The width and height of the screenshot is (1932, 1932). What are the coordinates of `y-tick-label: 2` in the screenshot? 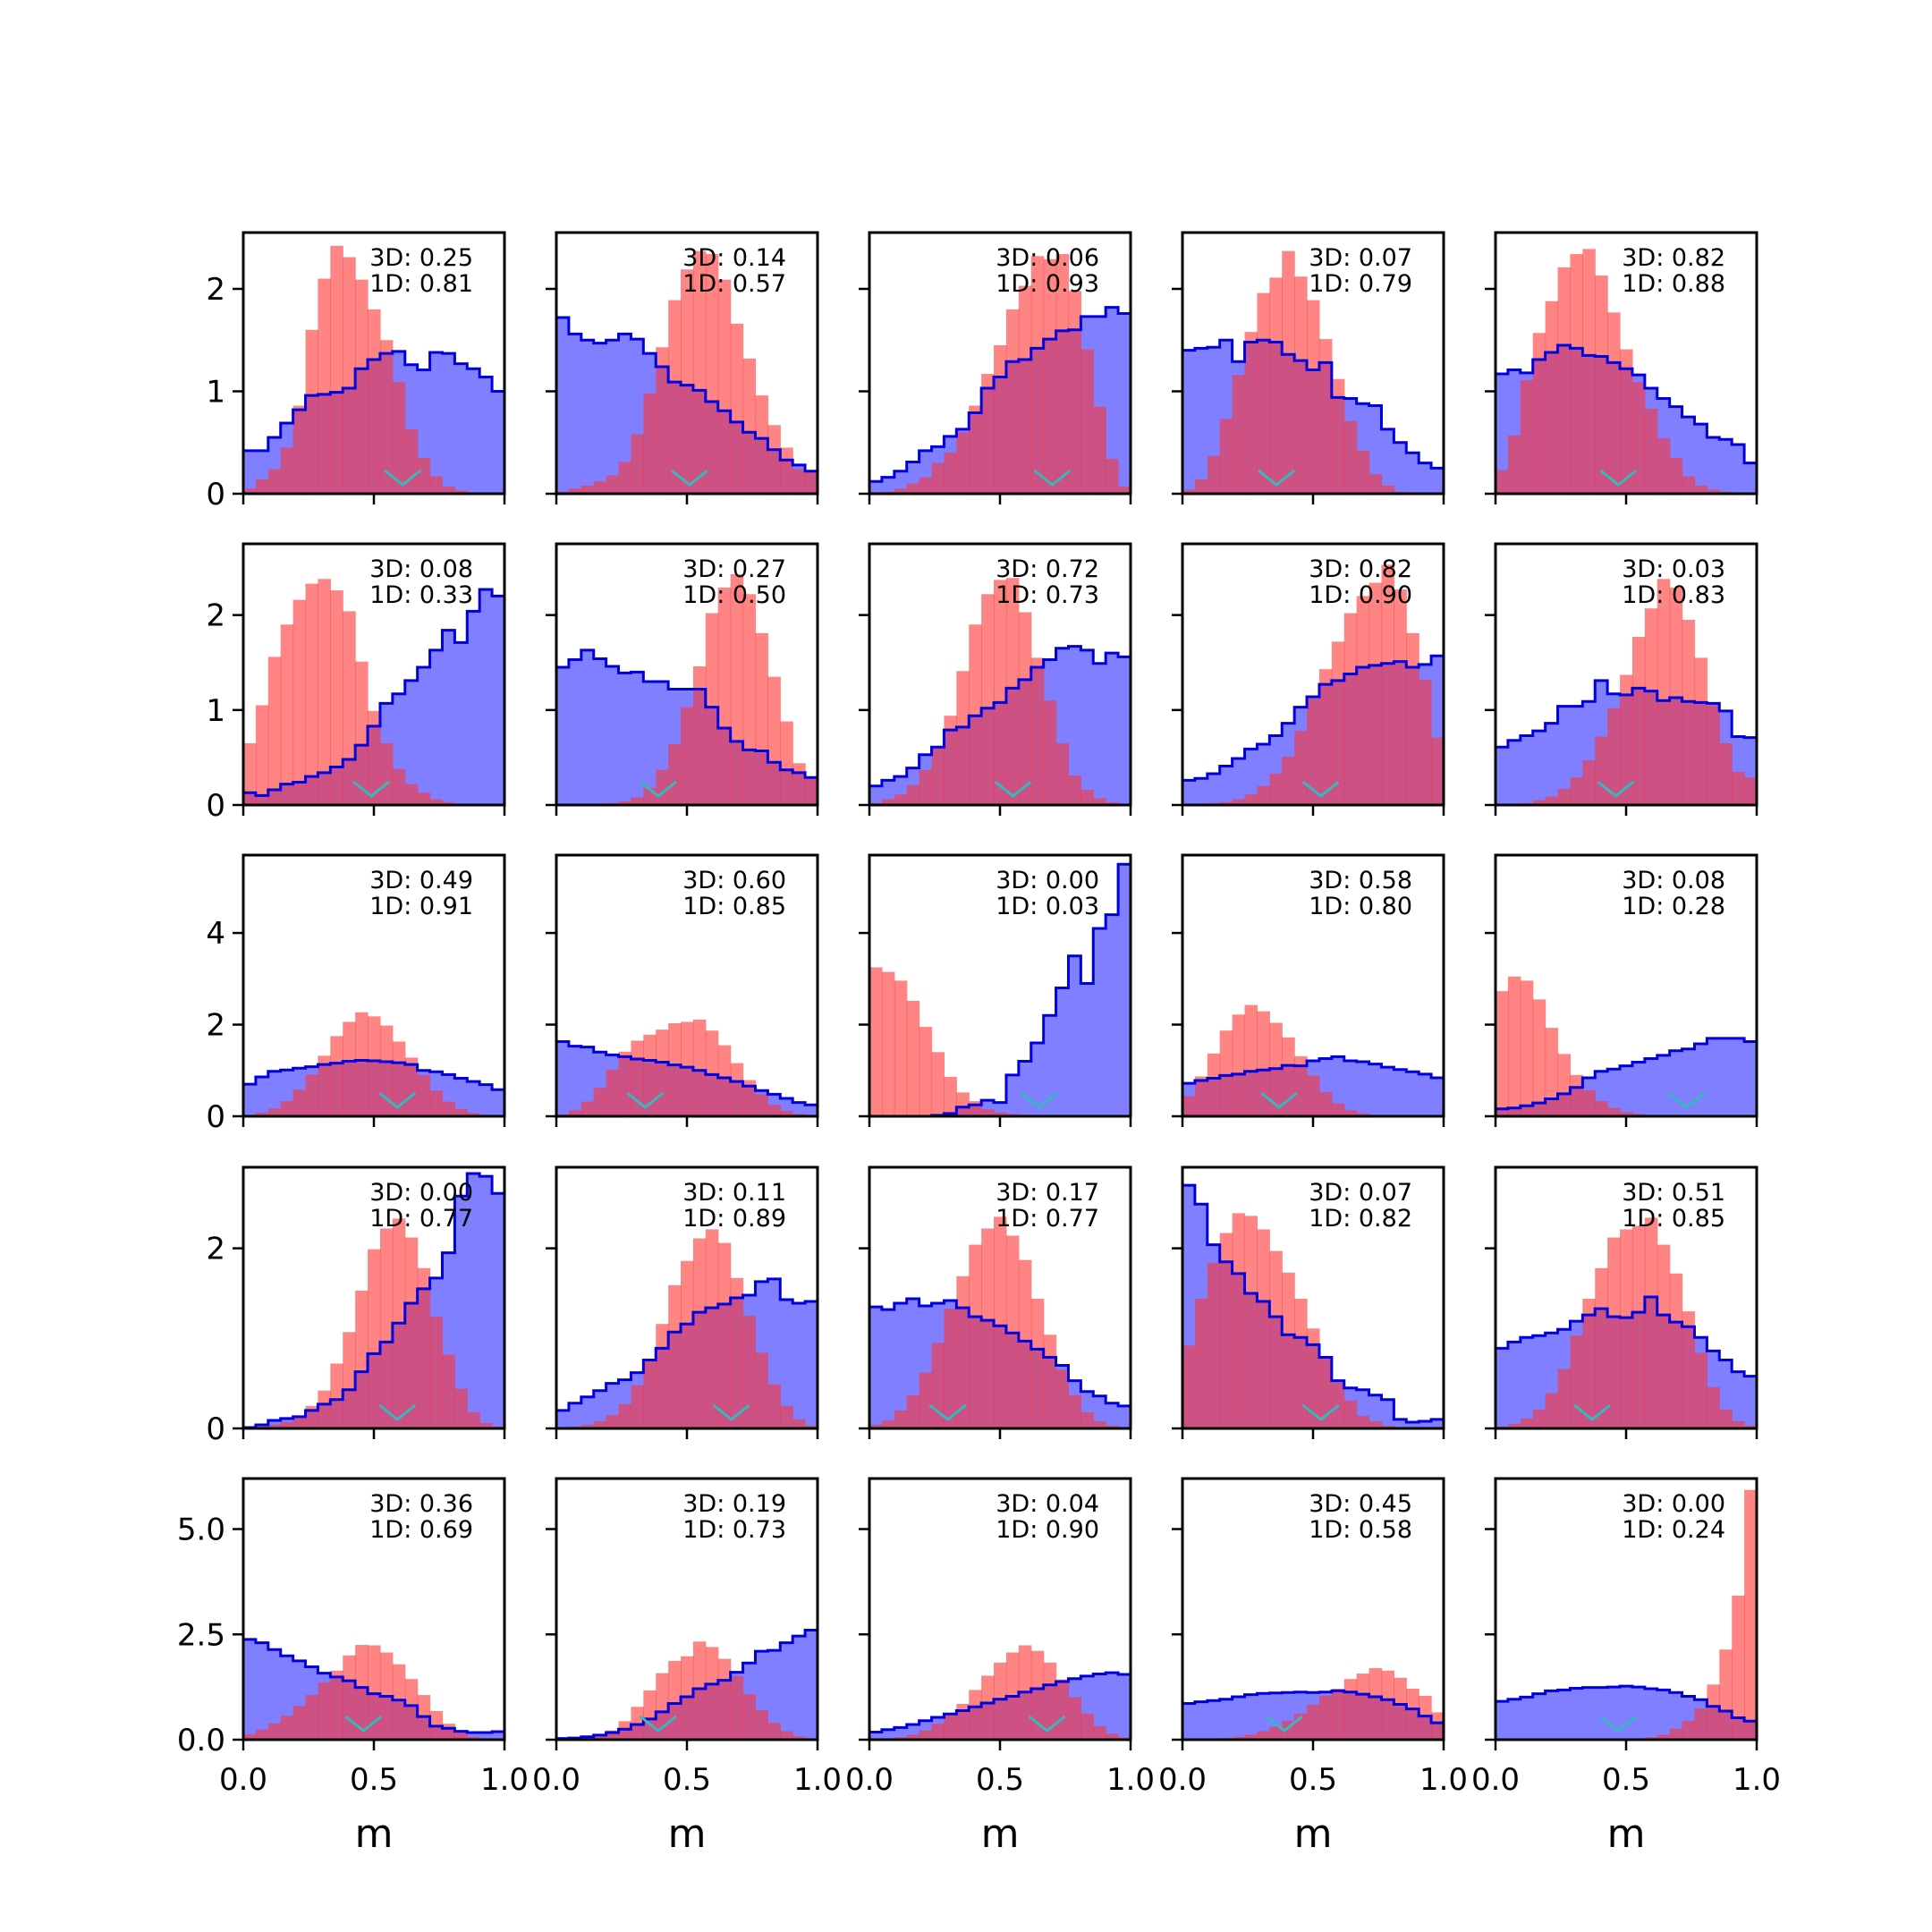 It's located at (215, 616).